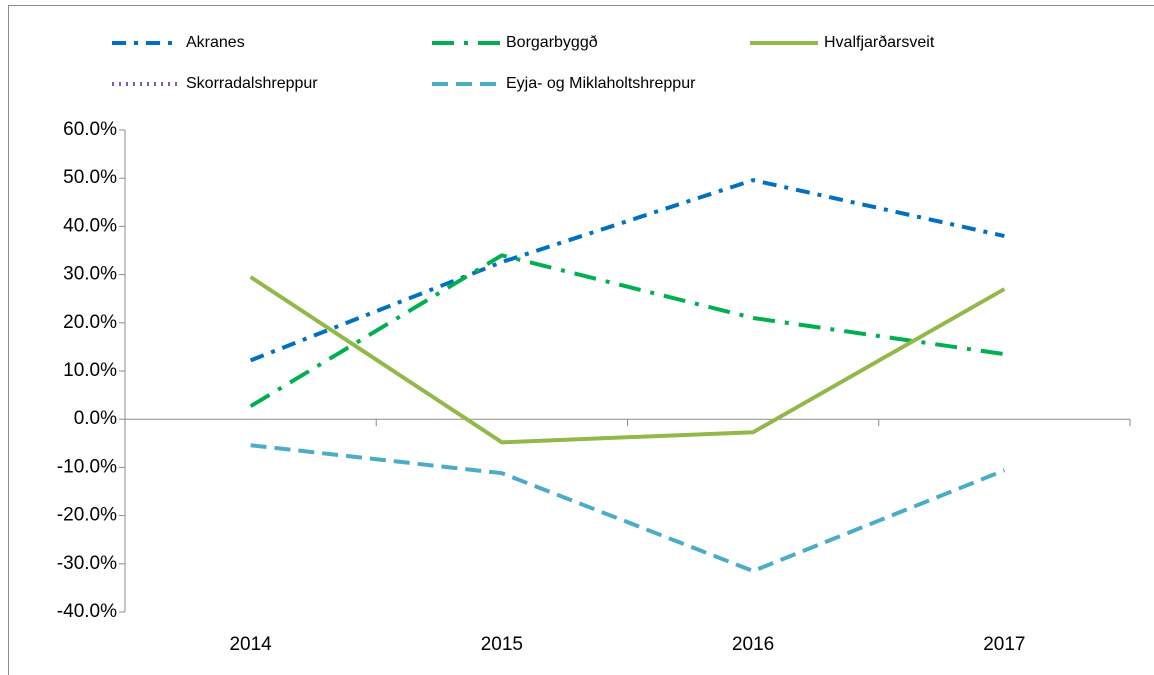  Describe the element at coordinates (601, 83) in the screenshot. I see `legend-label: Eyja- og Miklaholtshreppur` at that location.